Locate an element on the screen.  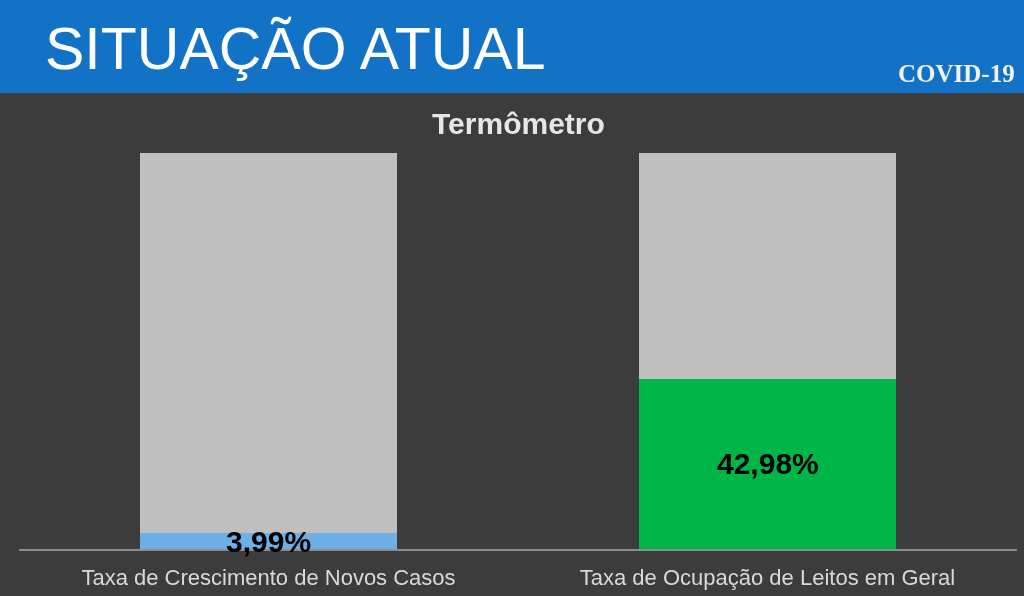
x-tick-label: Taxa de Ocupação de Leitos em Geral is located at coordinates (767, 578).